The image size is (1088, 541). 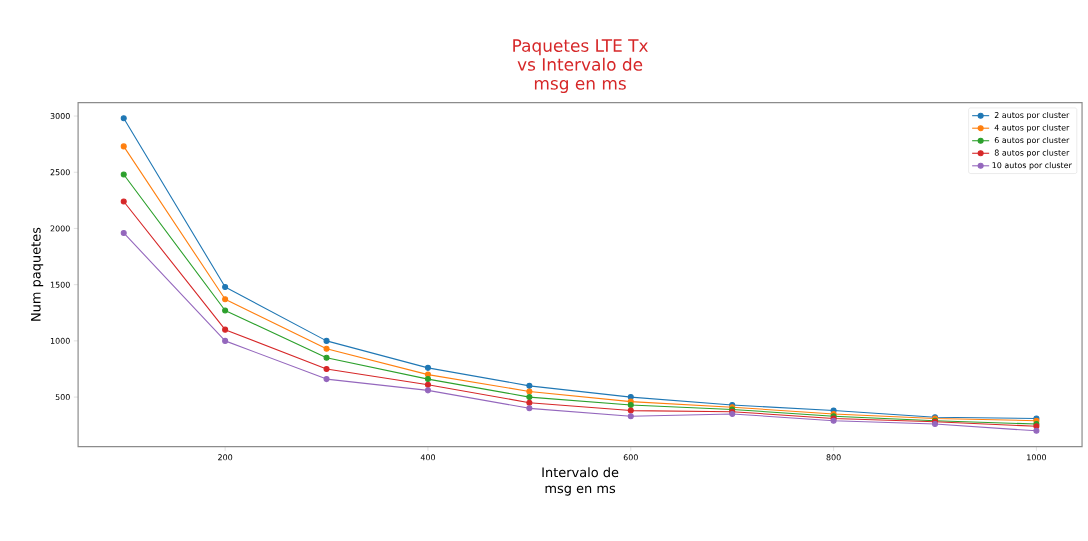 I want to click on y-axis-title: Num paquetes, so click(x=37, y=274).